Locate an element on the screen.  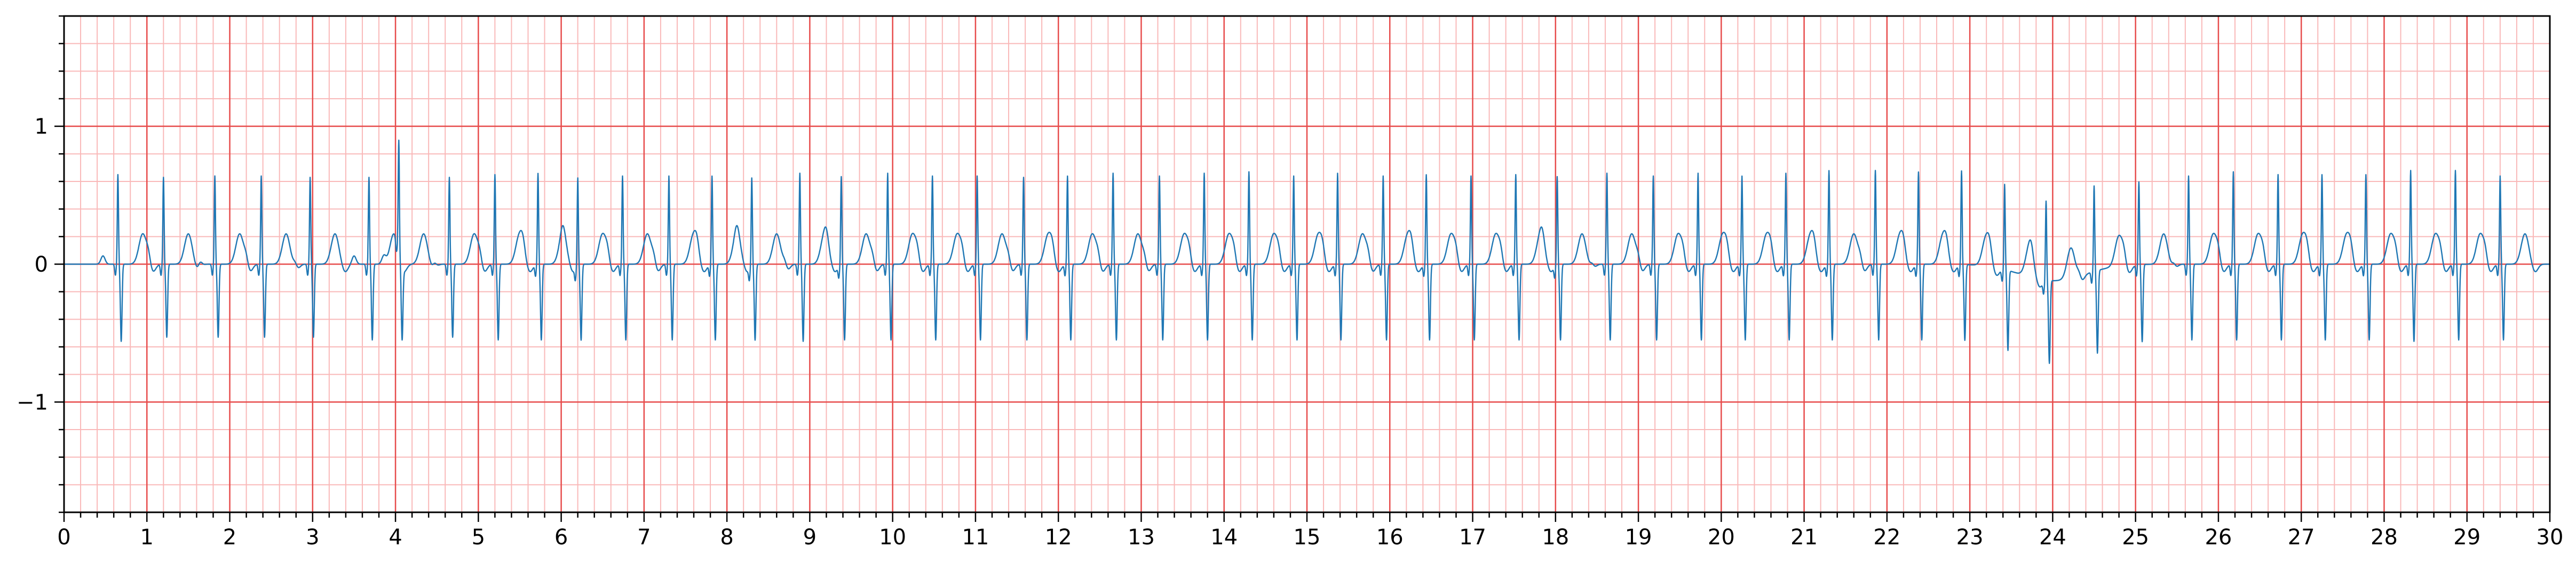
x-tick-label: 23 is located at coordinates (1970, 537).